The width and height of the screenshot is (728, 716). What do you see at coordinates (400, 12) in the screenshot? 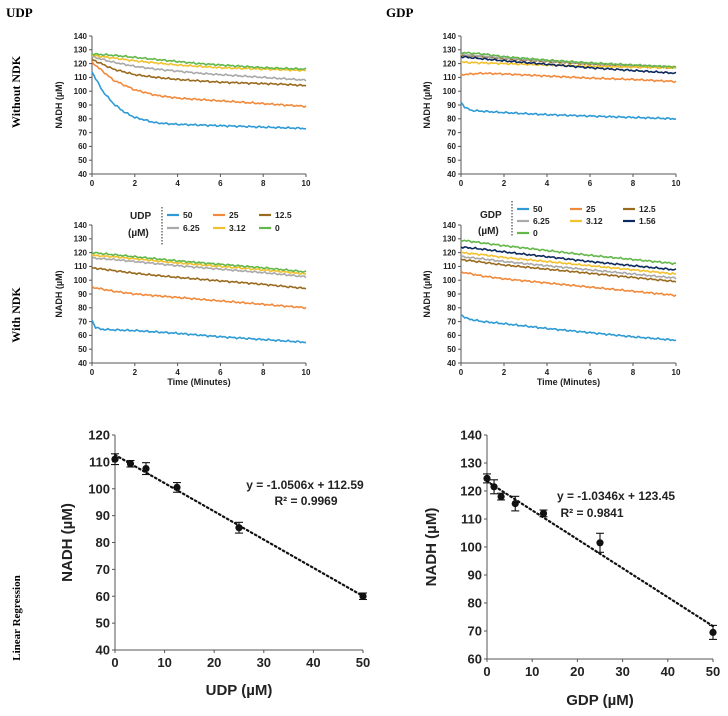
I see `column-label-gdp: GDP` at bounding box center [400, 12].